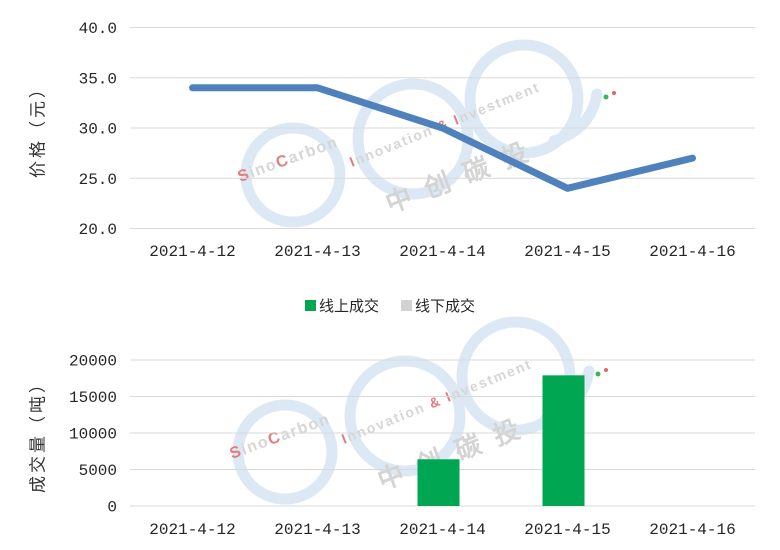  What do you see at coordinates (98, 29) in the screenshot?
I see `y-tick-label: 40.0` at bounding box center [98, 29].